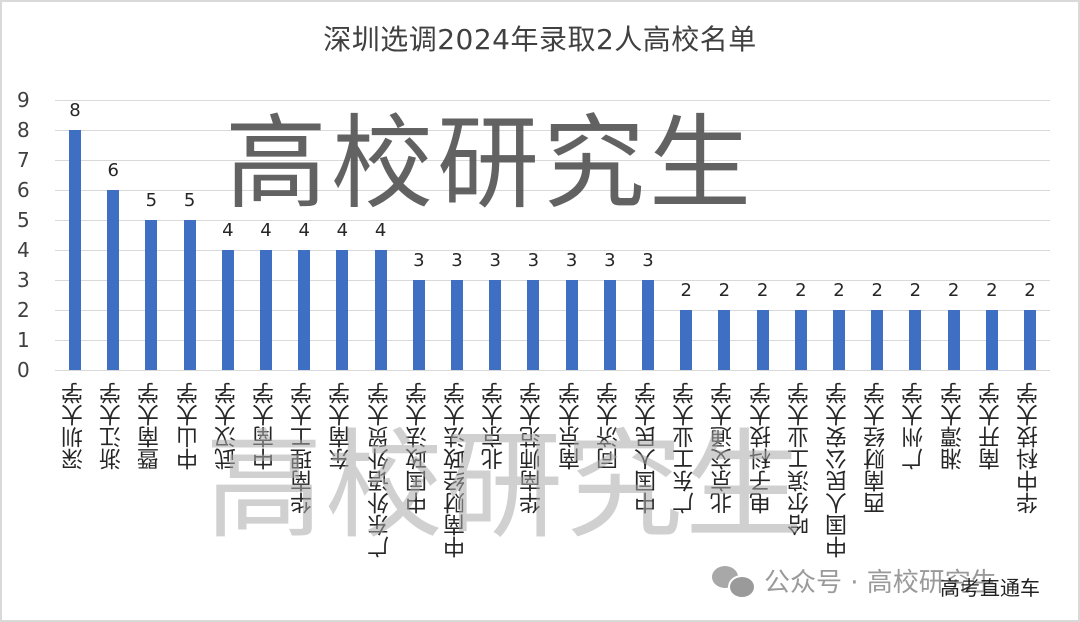  Describe the element at coordinates (915, 426) in the screenshot. I see `x-tick-label: 广州大学` at that location.